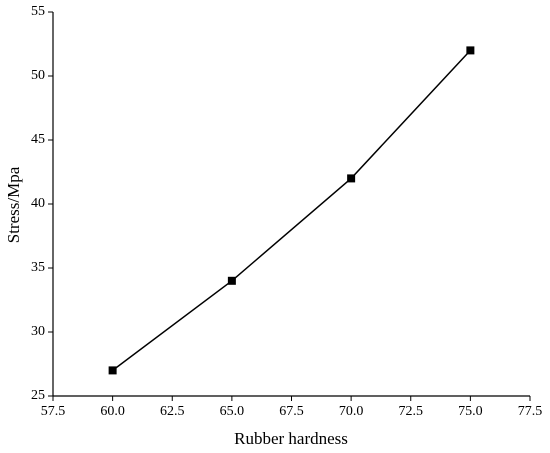  What do you see at coordinates (38, 11) in the screenshot?
I see `y-tick-label: 55` at bounding box center [38, 11].